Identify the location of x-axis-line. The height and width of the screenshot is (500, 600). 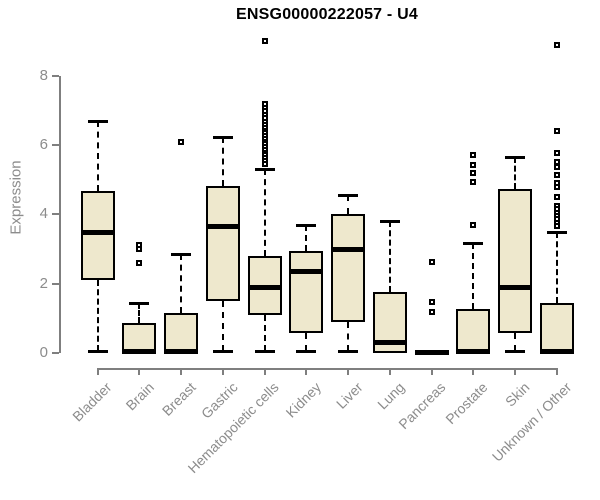
(327, 369).